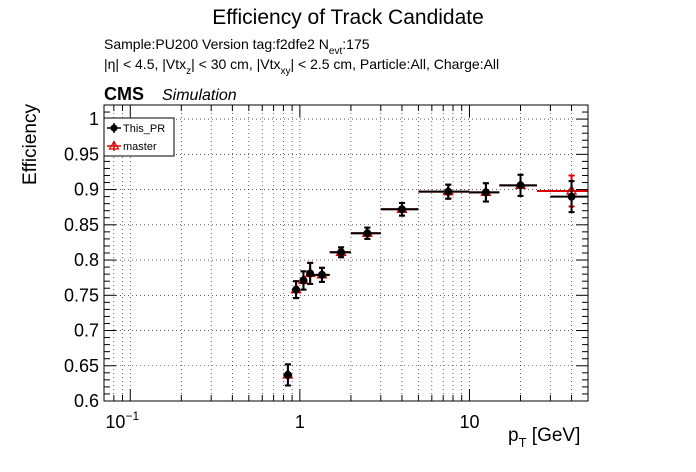 The height and width of the screenshot is (472, 696). I want to click on x-tick-label: 10−1, so click(122, 420).